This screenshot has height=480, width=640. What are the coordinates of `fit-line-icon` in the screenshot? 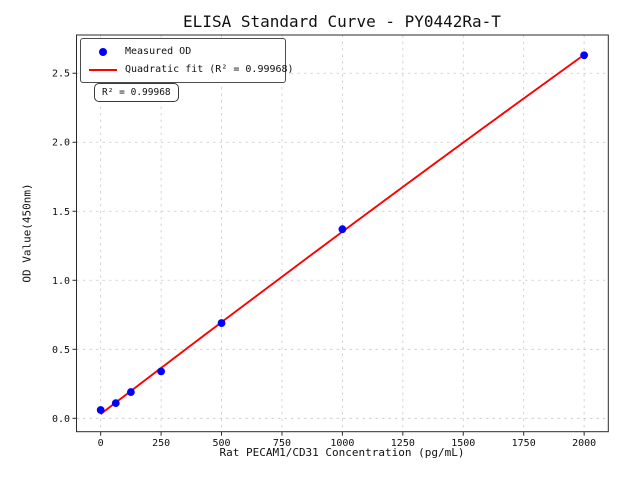 It's located at (103, 69).